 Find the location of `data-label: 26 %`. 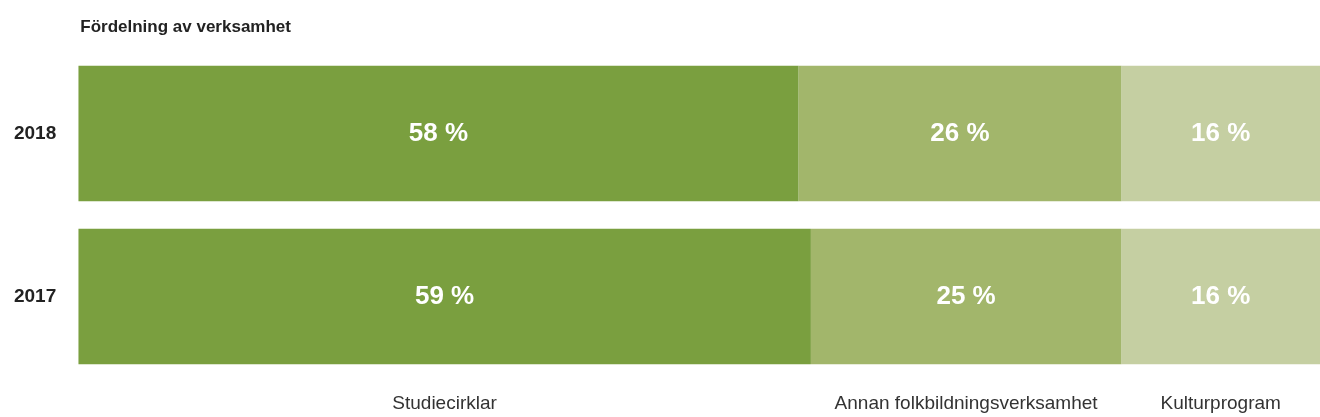

data-label: 26 % is located at coordinates (960, 131).